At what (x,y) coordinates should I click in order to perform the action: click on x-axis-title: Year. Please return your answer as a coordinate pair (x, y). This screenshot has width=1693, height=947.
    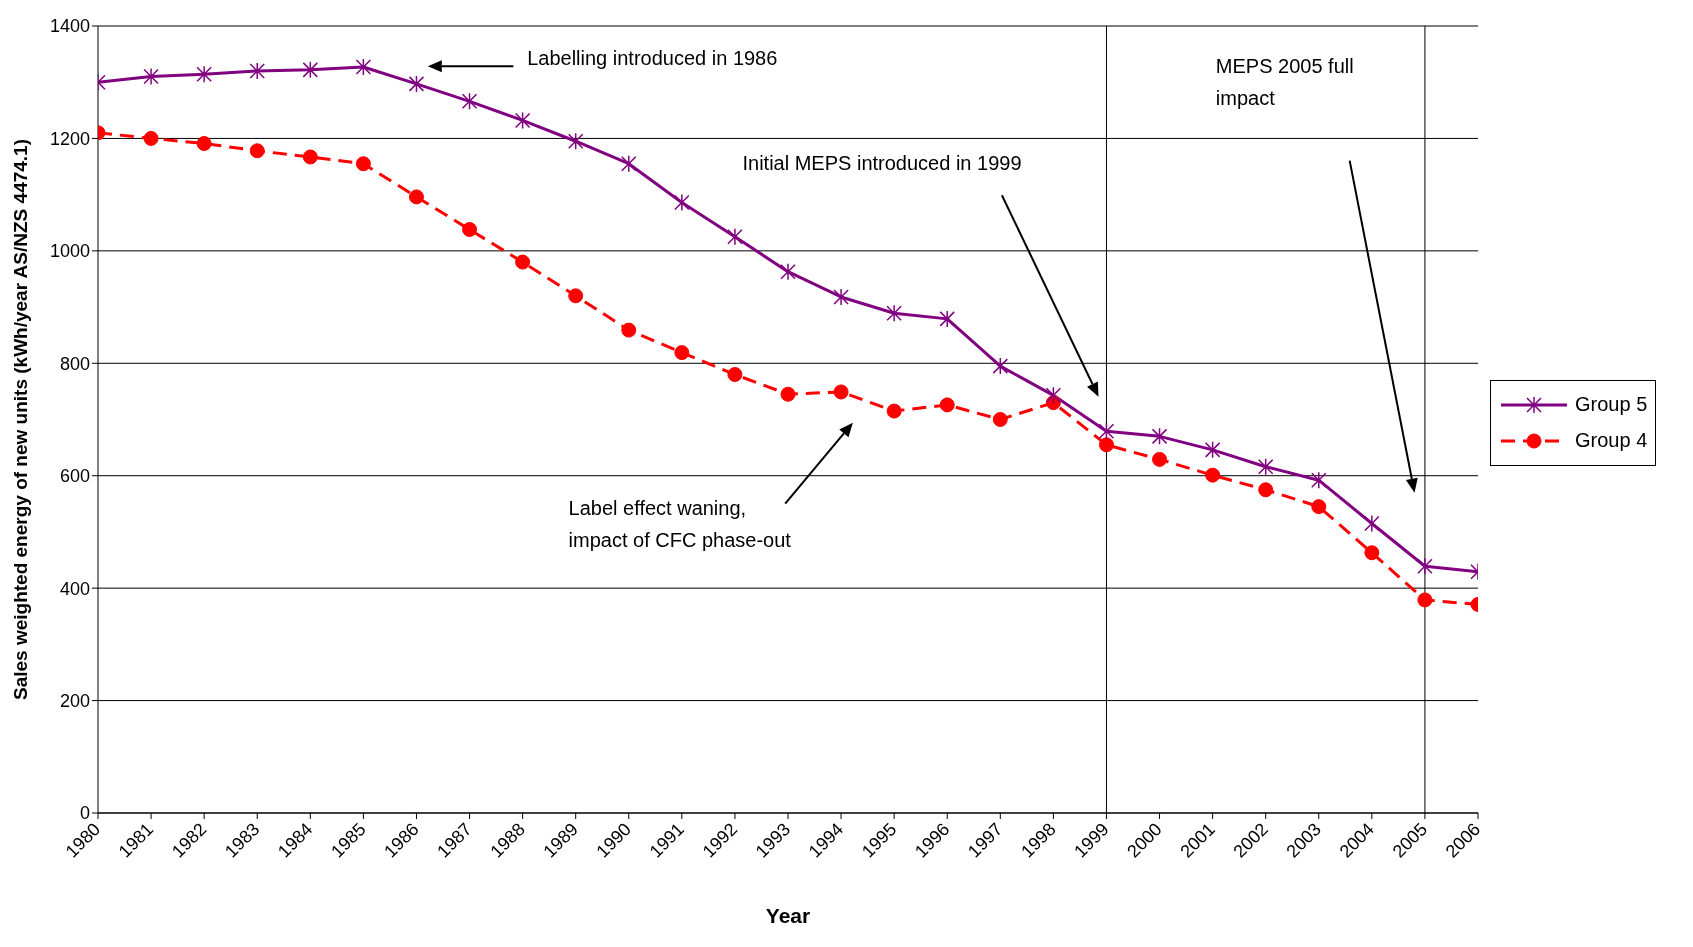
    Looking at the image, I should click on (788, 915).